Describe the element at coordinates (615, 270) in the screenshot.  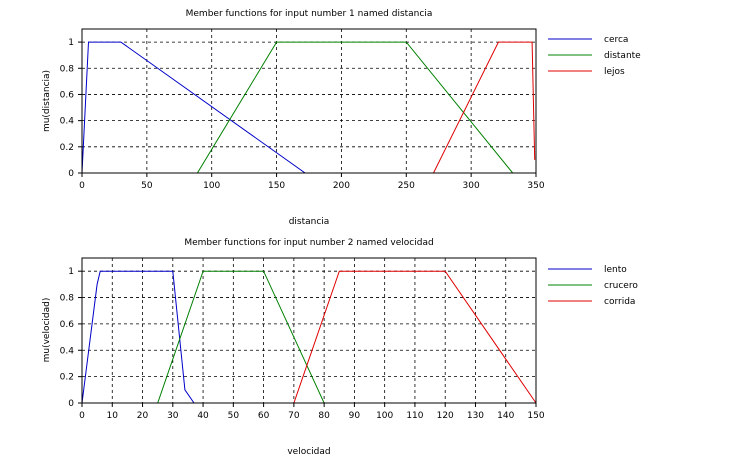
I see `legend-label-lento: lento` at that location.